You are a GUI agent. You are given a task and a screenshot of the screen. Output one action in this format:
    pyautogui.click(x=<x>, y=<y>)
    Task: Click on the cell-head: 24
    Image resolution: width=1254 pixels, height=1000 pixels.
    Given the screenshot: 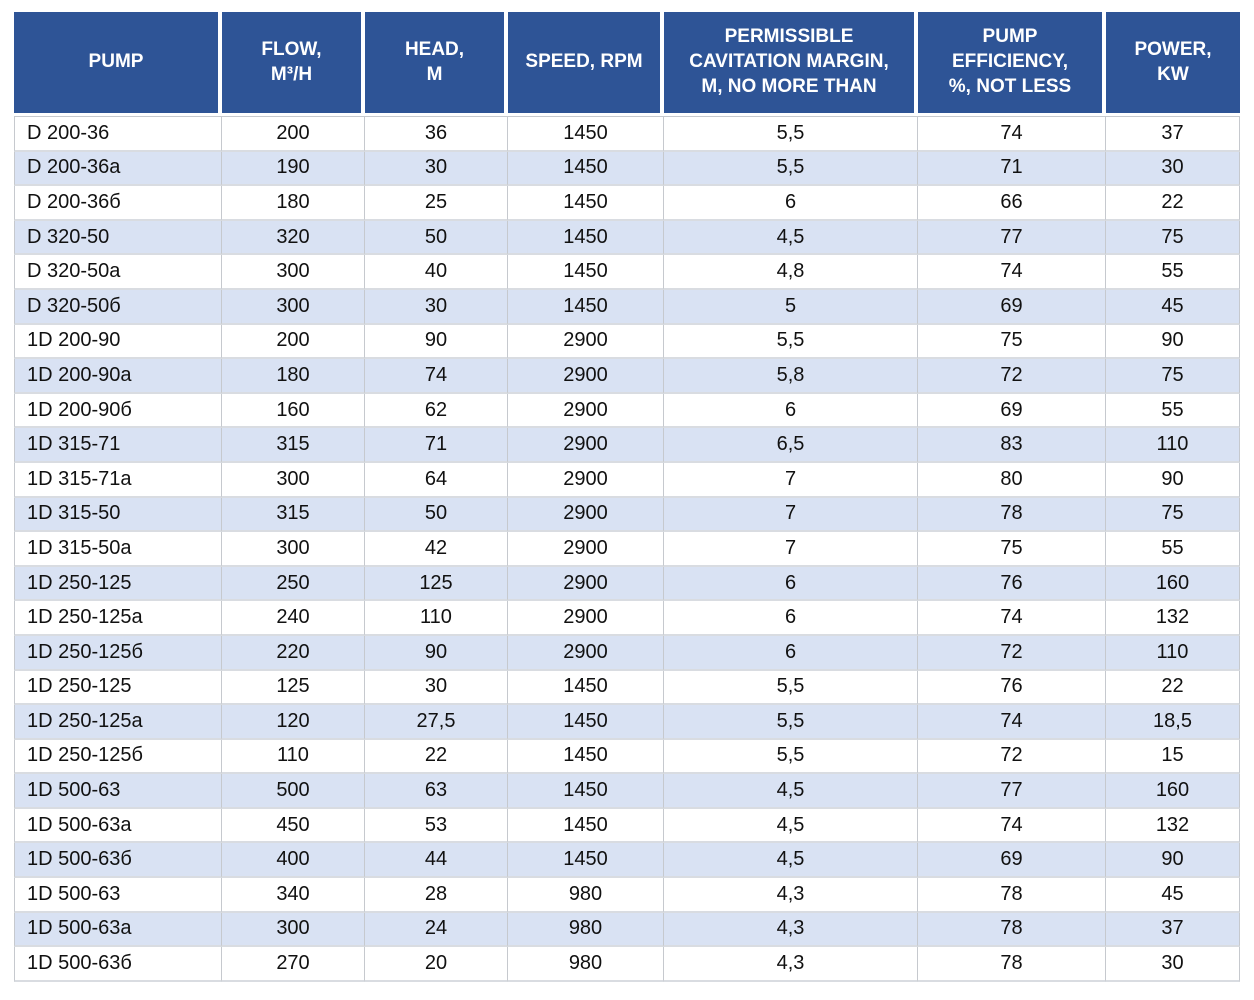 What is the action you would take?
    pyautogui.click(x=436, y=930)
    